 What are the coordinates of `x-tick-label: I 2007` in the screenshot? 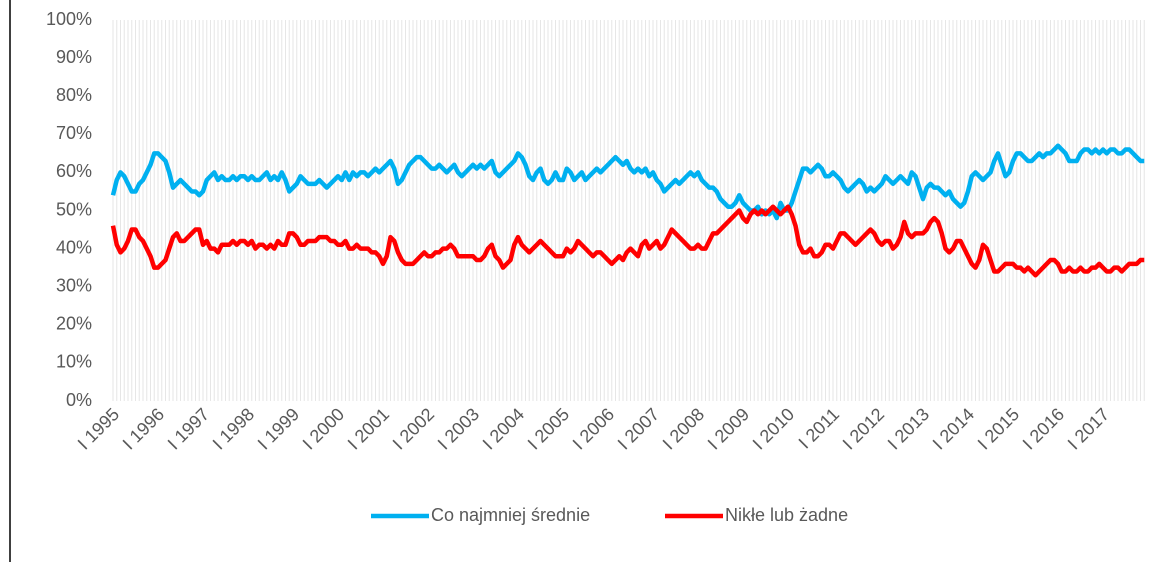 It's located at (639, 429).